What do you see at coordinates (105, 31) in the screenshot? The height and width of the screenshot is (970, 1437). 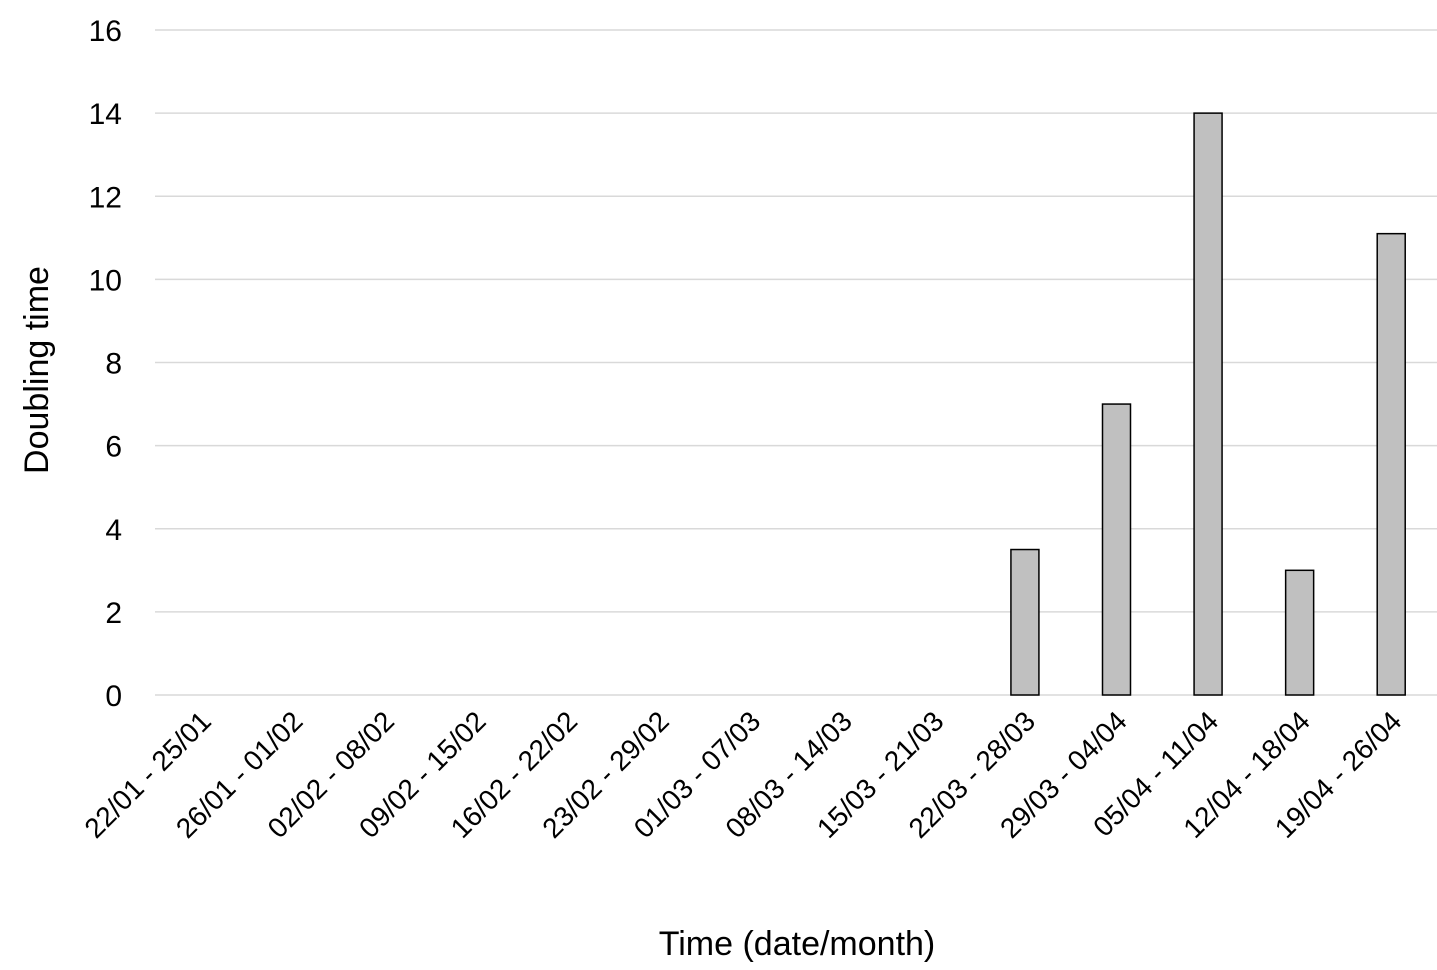 I see `y-tick-label: 16` at bounding box center [105, 31].